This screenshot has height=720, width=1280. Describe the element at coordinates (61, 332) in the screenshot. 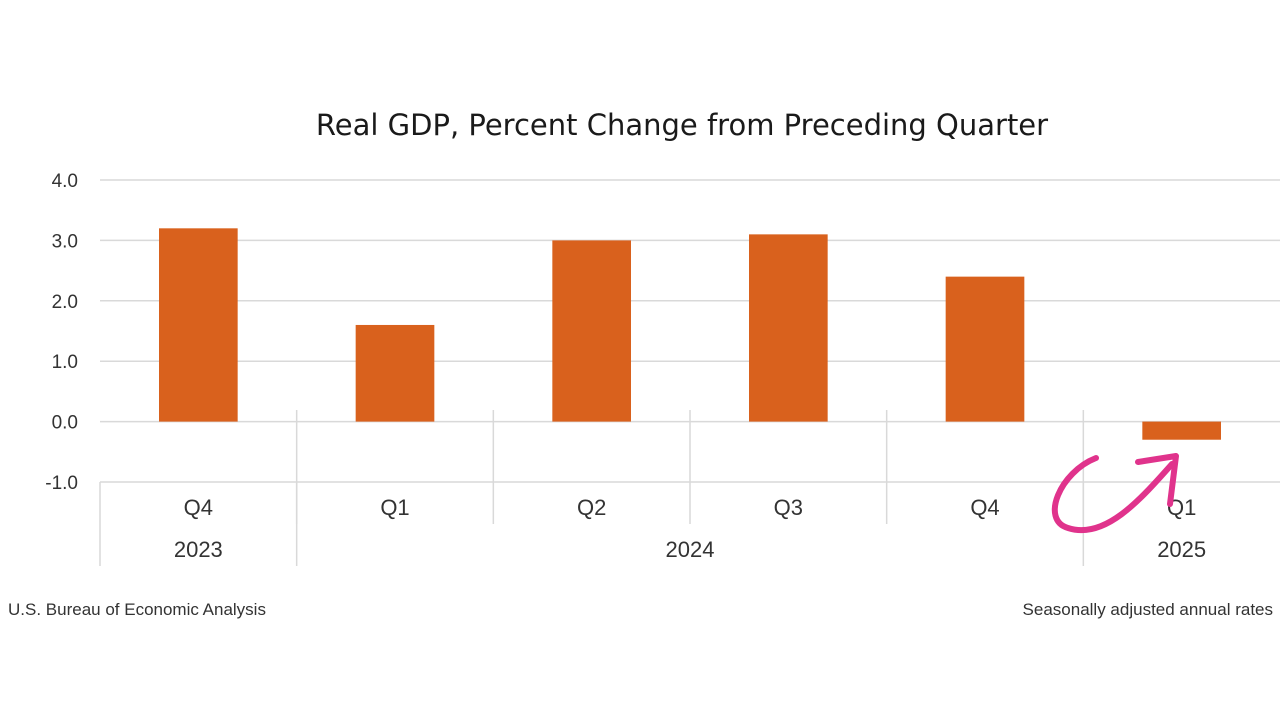

I see `y-axis-ticks: -1.0 0.0 1.0 2.0 3.0 4.0` at that location.